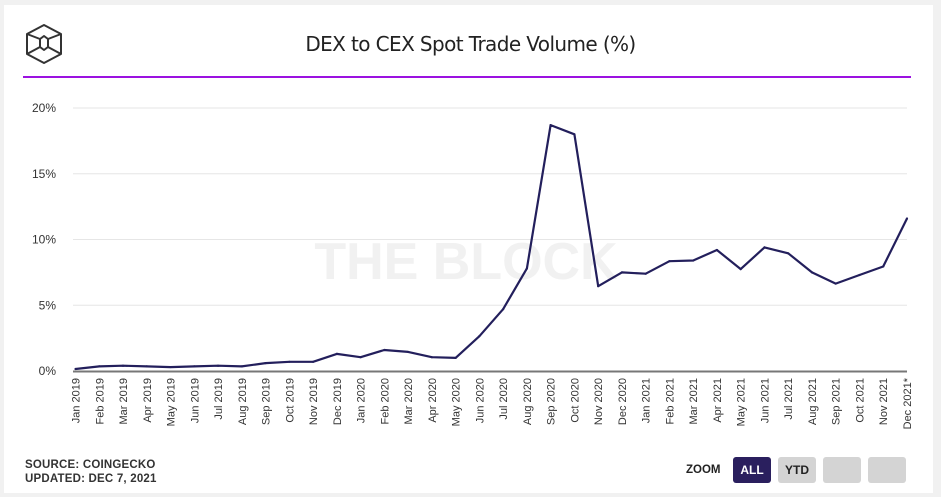 Image resolution: width=941 pixels, height=497 pixels. I want to click on x-tick-label: Mar 2019, so click(124, 401).